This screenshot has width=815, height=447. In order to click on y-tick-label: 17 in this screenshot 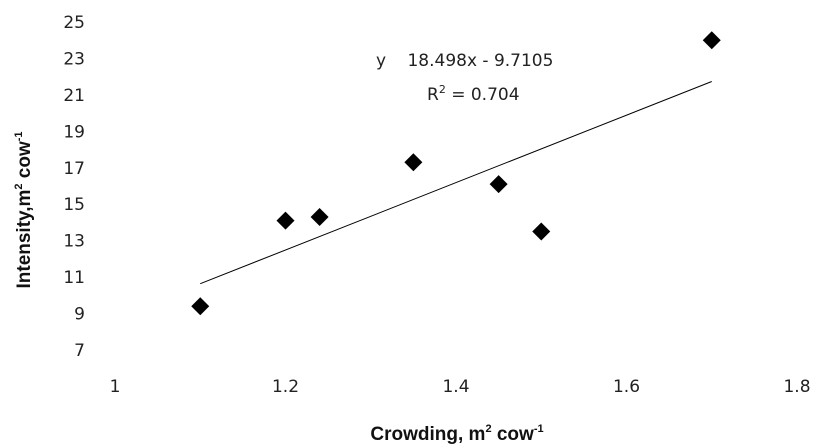, I will do `click(74, 169)`.